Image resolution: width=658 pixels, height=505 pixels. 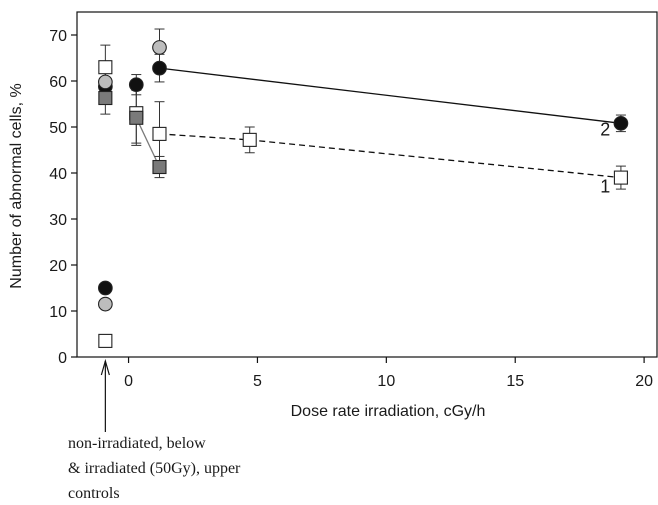 What do you see at coordinates (58, 220) in the screenshot?
I see `y-tick-label: 30` at bounding box center [58, 220].